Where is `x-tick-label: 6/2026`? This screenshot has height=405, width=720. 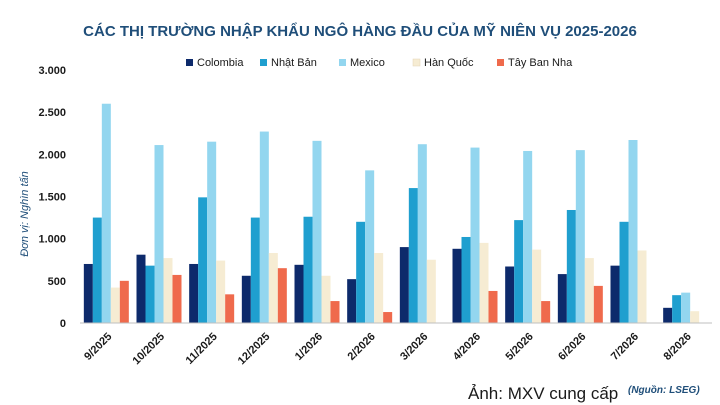 x-tick-label: 6/2026 is located at coordinates (572, 347).